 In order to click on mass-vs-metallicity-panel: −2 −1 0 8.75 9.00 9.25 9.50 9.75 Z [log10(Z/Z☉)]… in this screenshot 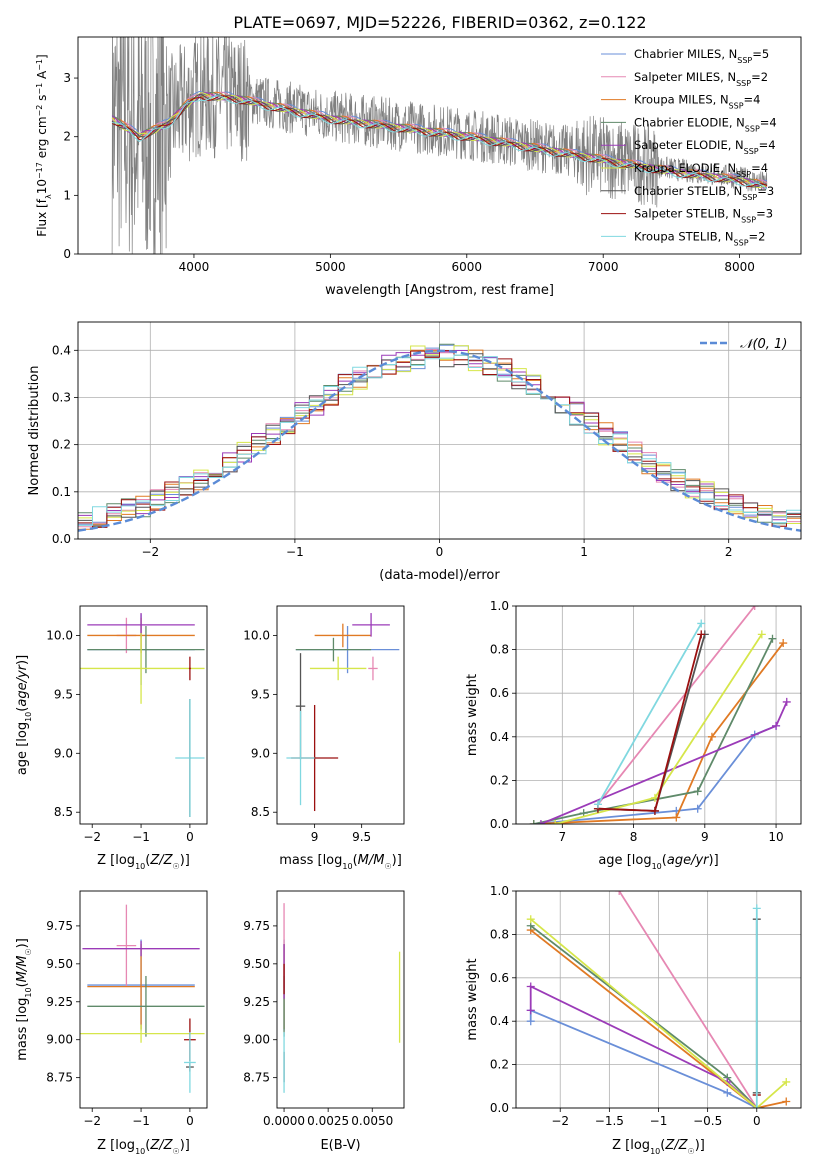, I will do `click(111, 1023)`.